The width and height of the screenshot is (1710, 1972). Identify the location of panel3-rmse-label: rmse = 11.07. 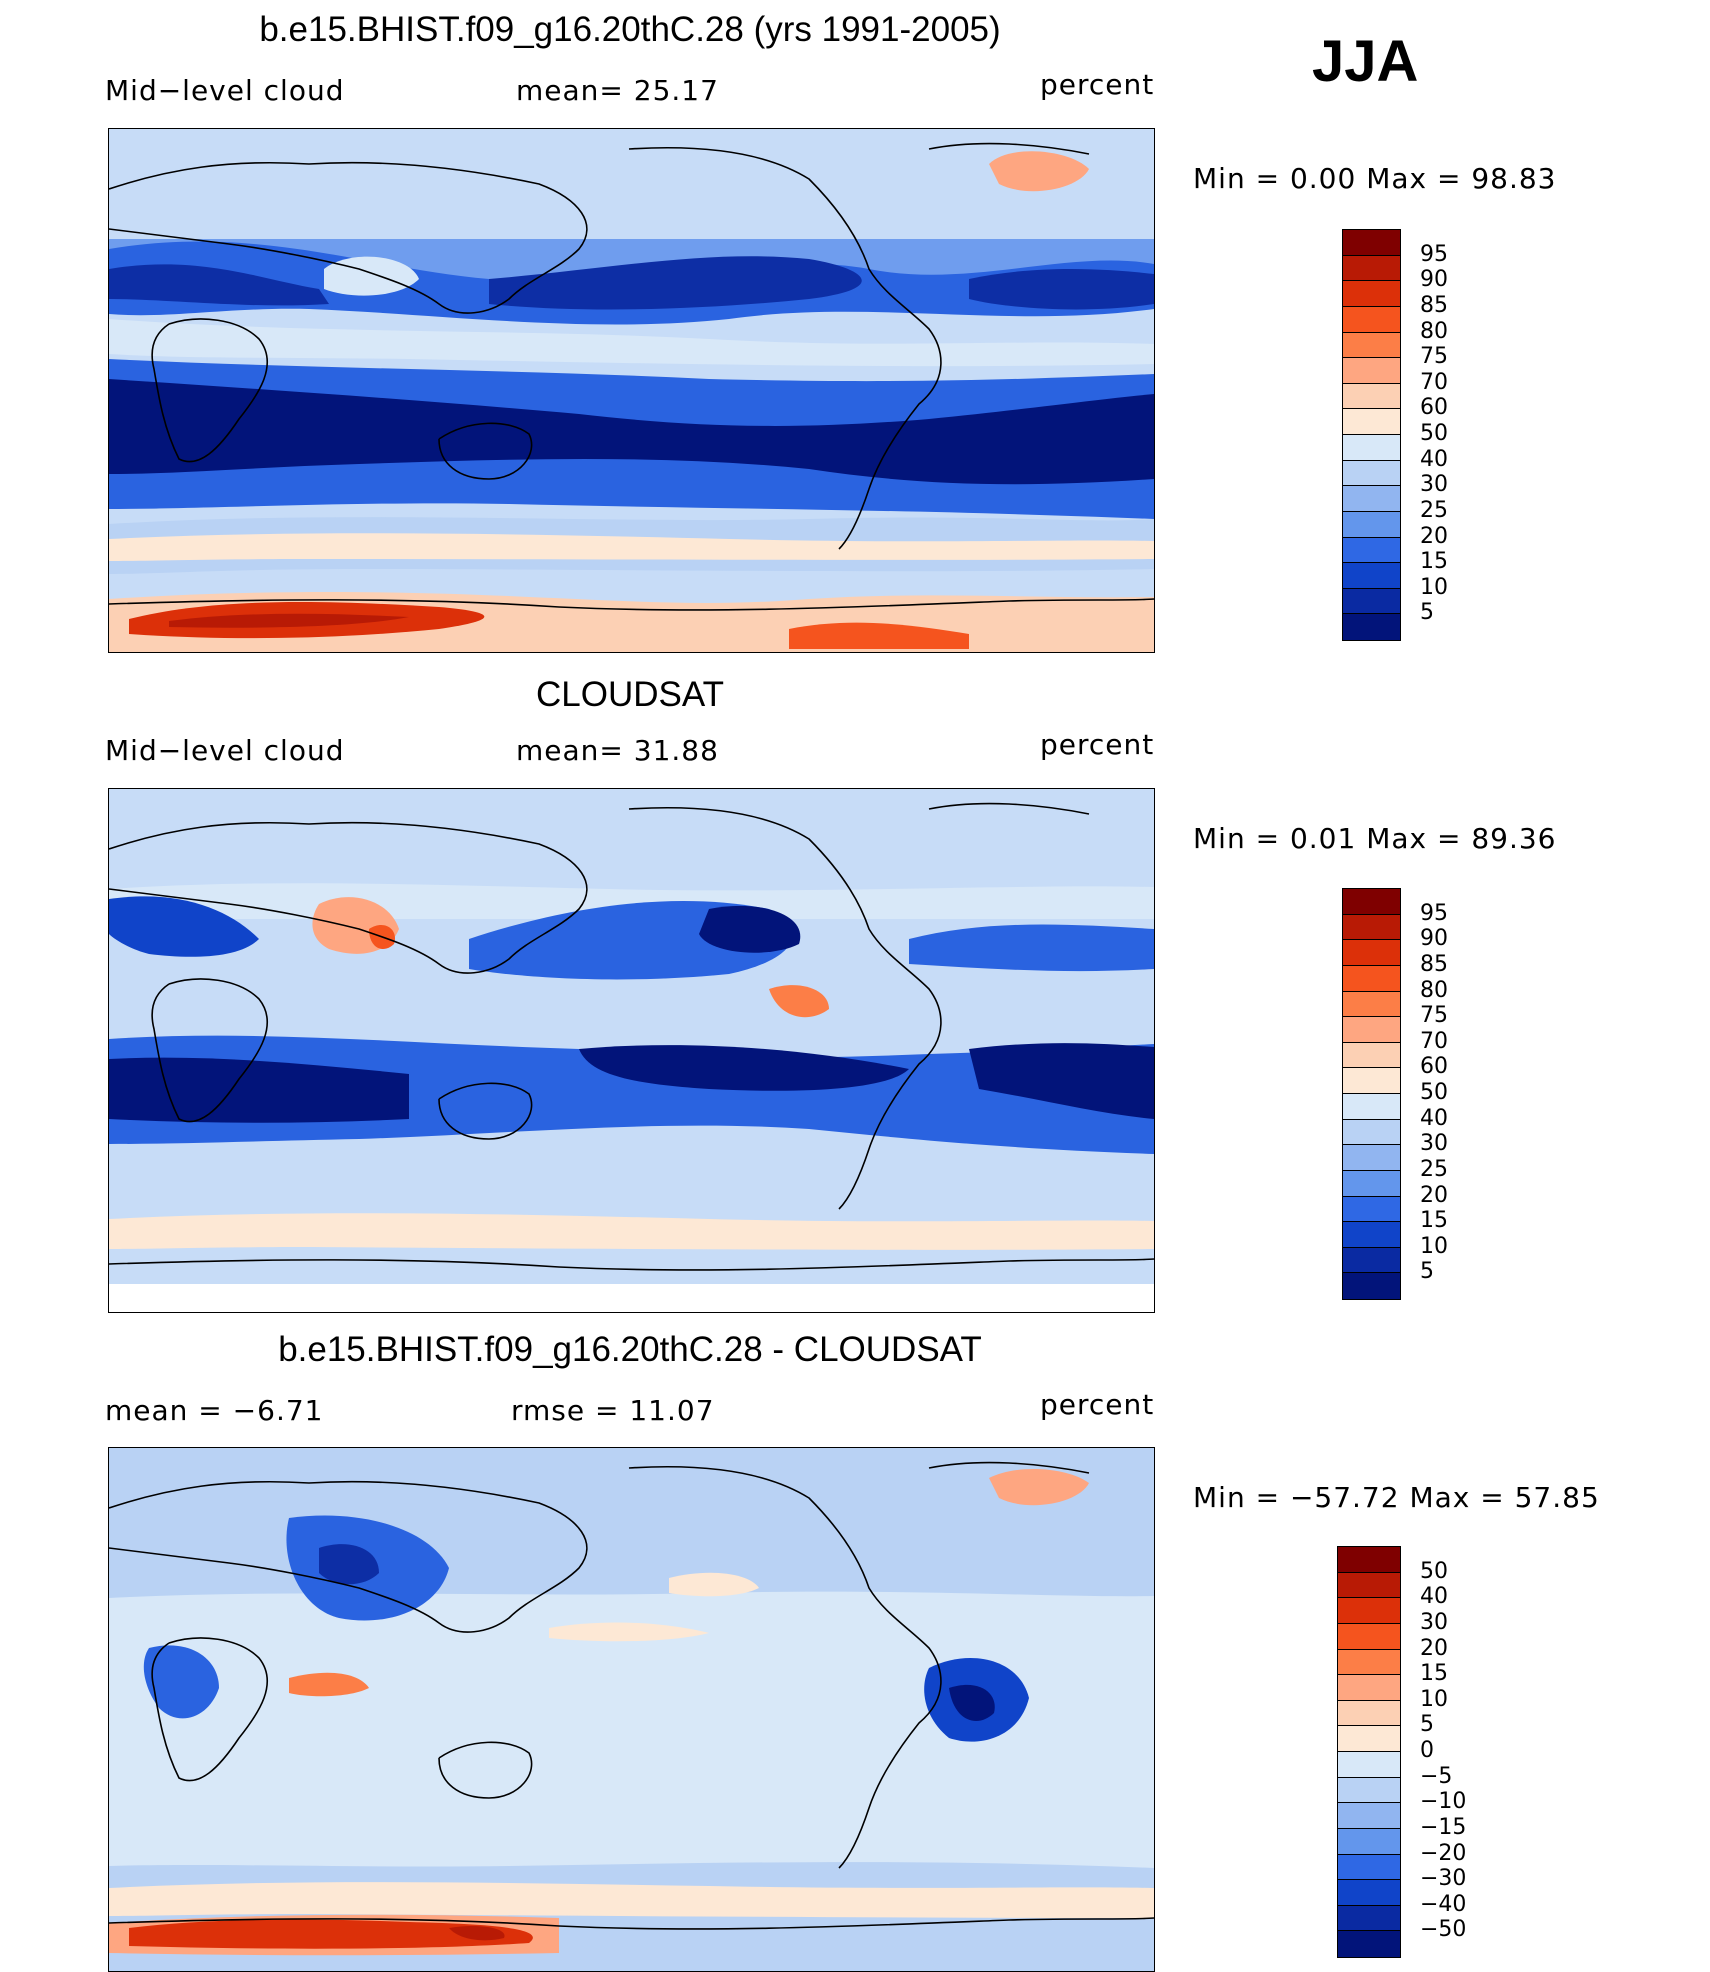
(613, 1410).